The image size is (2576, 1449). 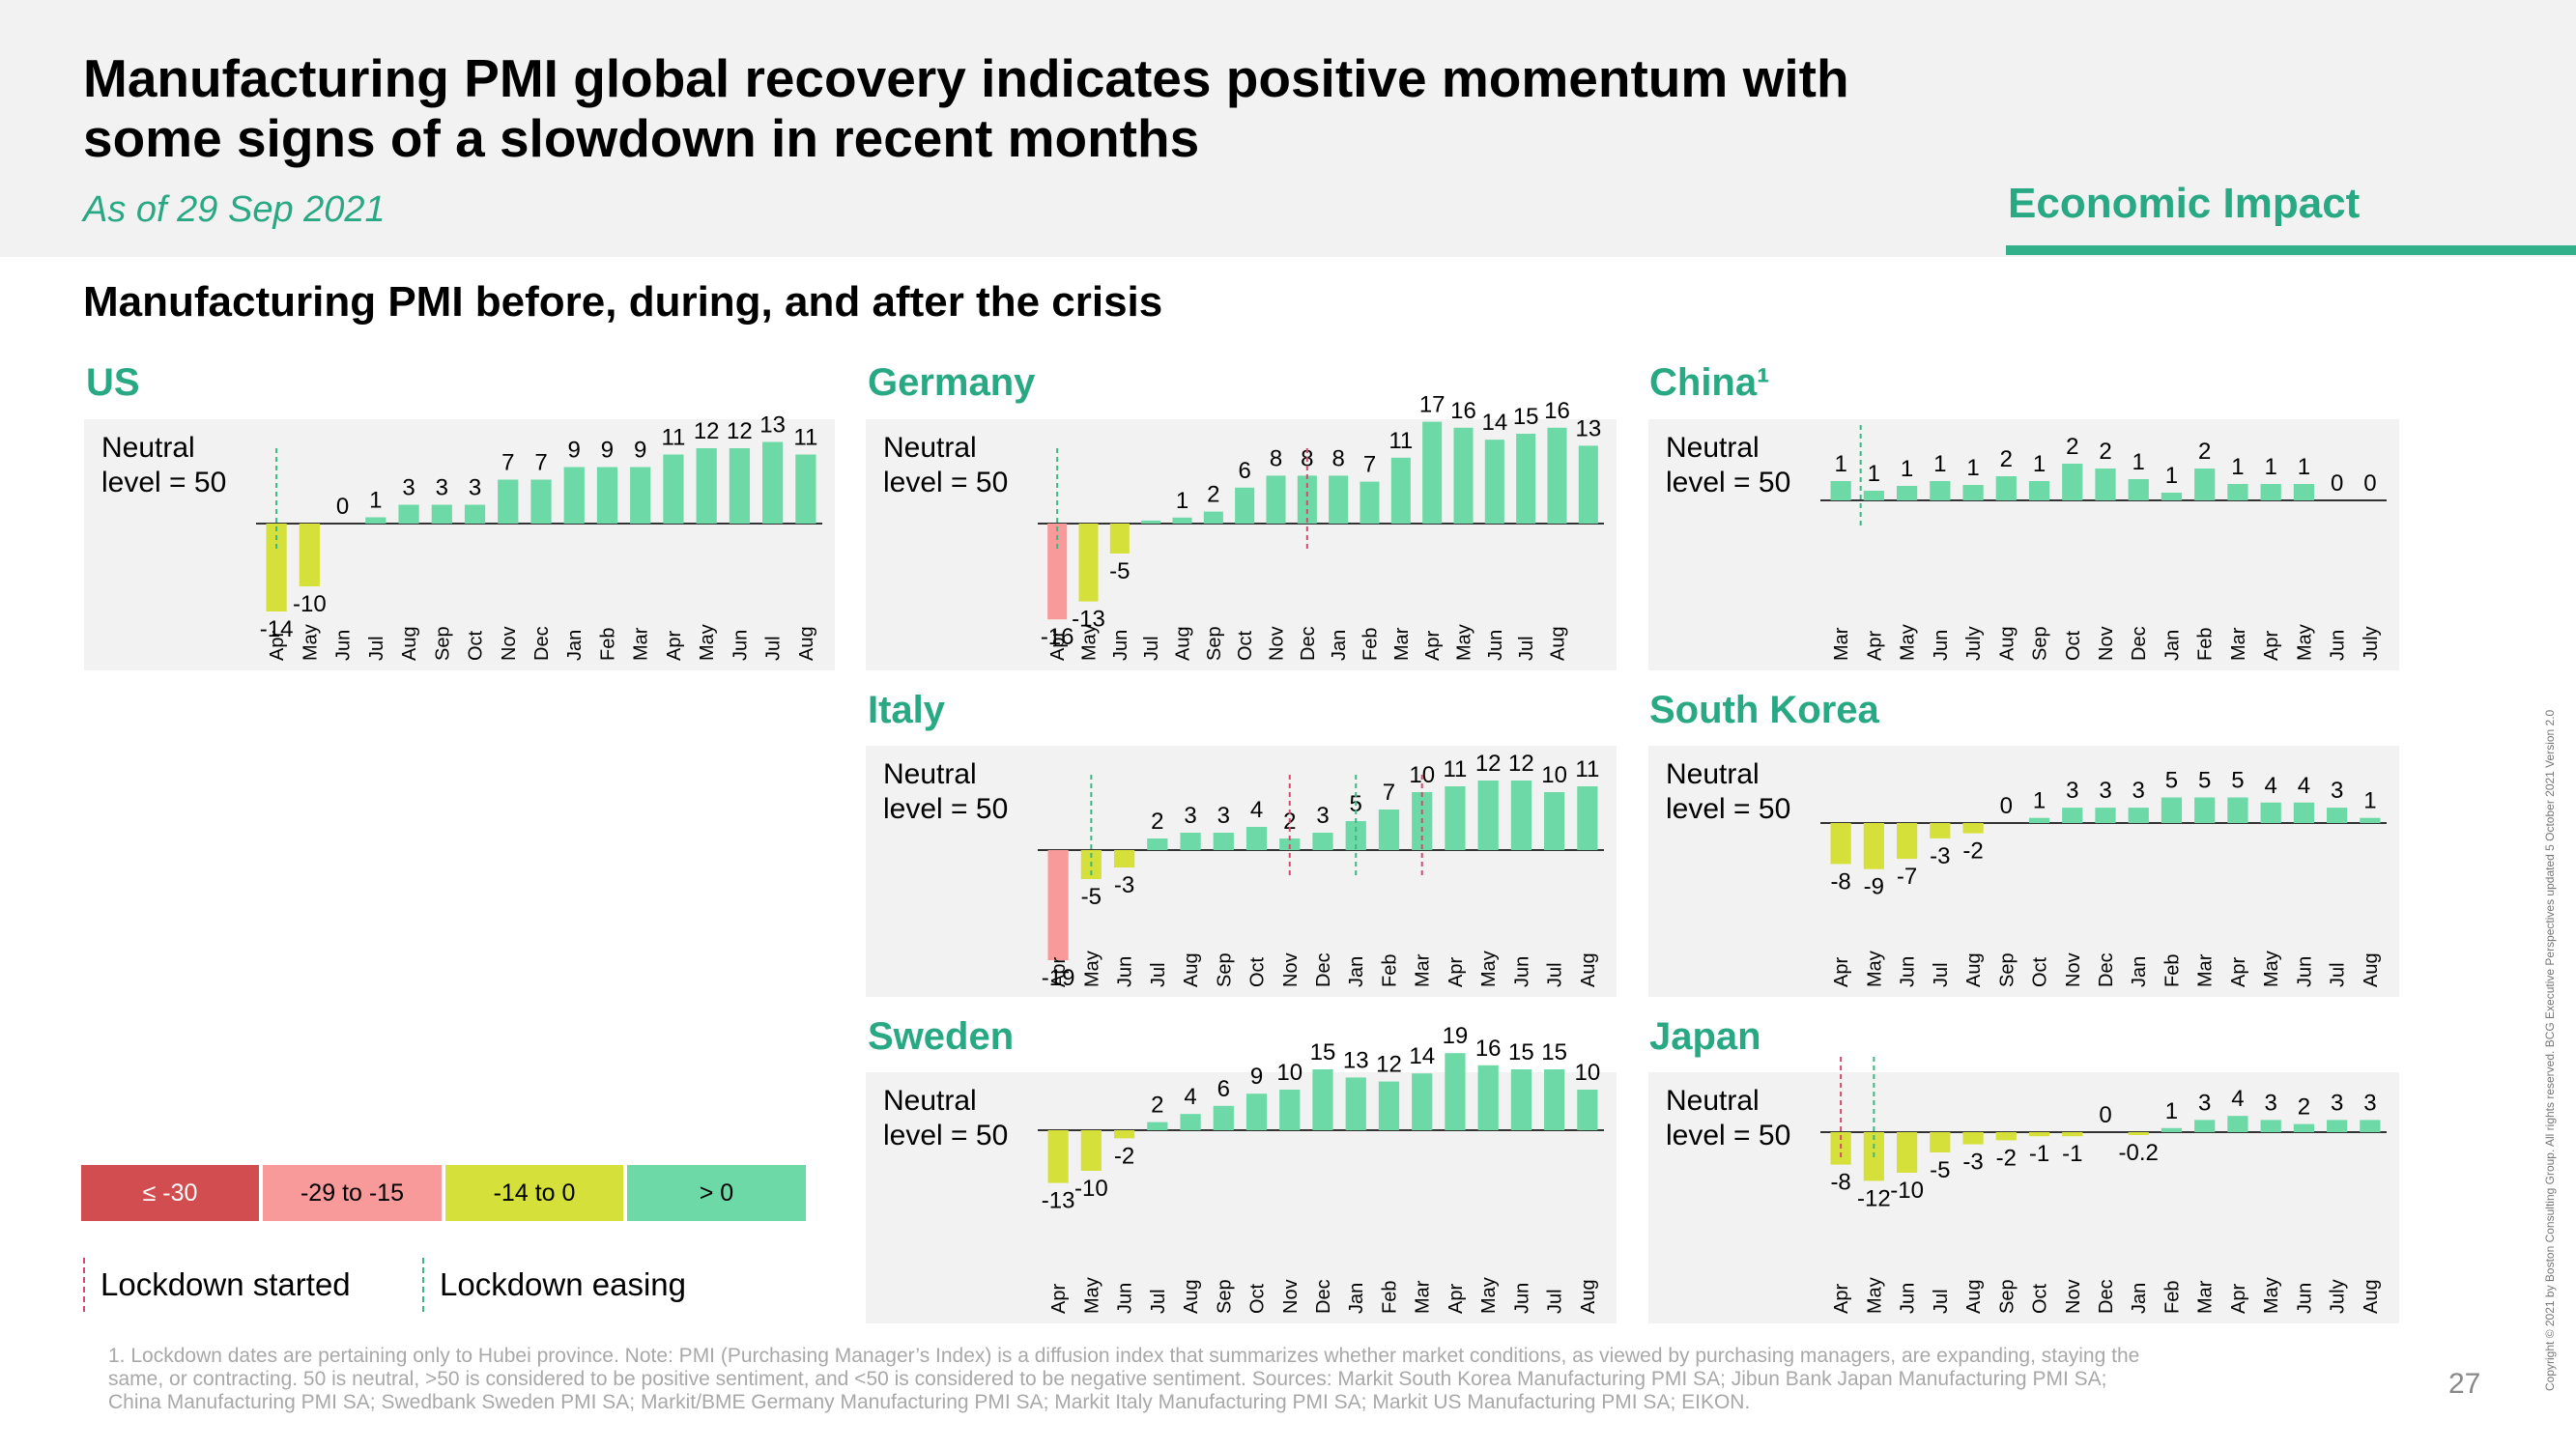 I want to click on lockdown-started-line, so click(x=84, y=1285).